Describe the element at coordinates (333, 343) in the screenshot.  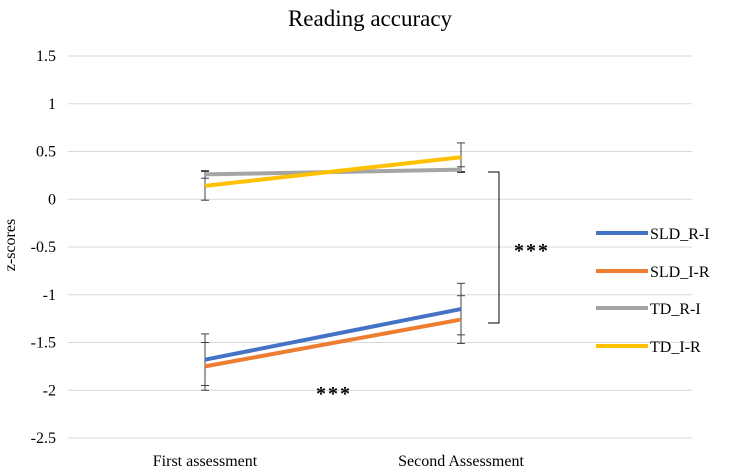
I see `series-line-SLD_I-R` at that location.